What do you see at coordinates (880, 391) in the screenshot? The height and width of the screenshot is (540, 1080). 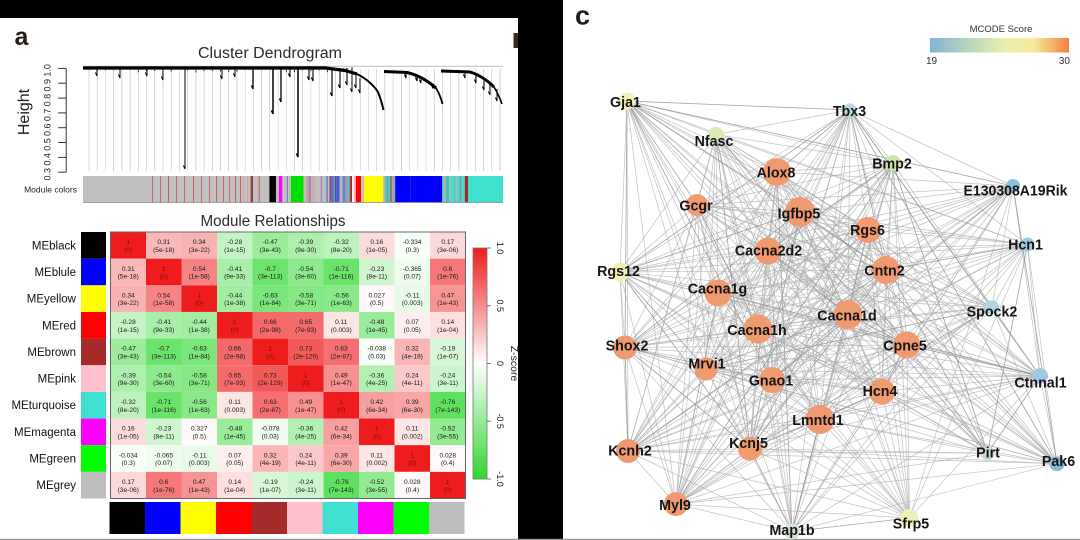 I see `svg-text: Hcn4` at bounding box center [880, 391].